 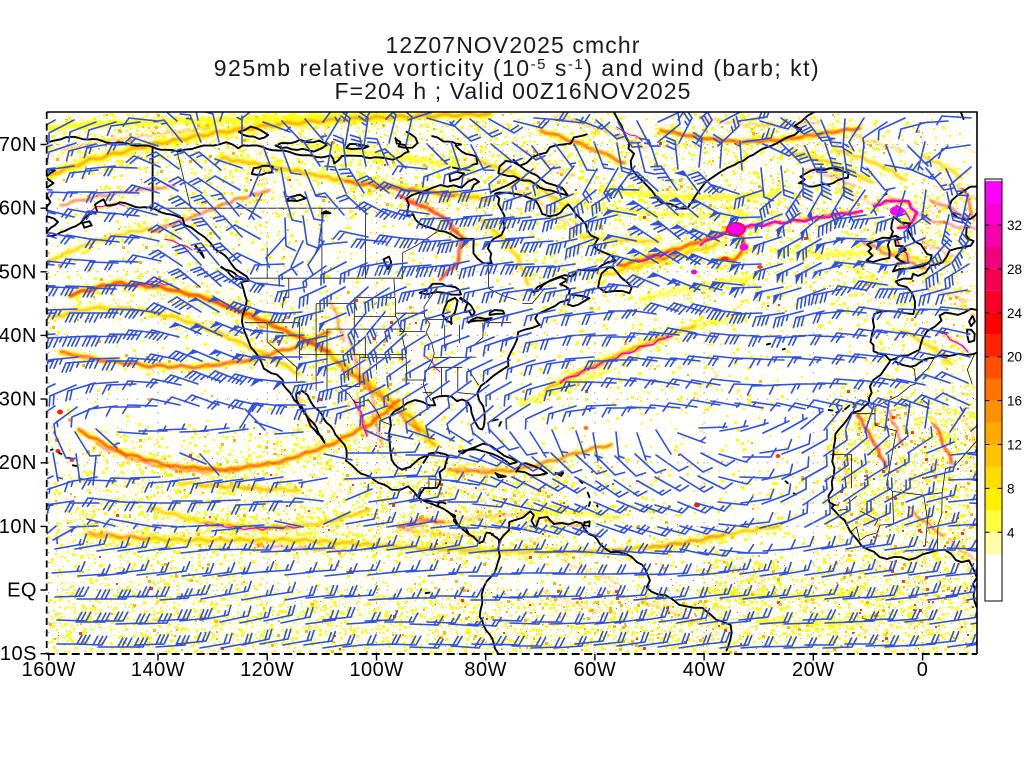 I want to click on svg-text: 12, so click(x=1014, y=445).